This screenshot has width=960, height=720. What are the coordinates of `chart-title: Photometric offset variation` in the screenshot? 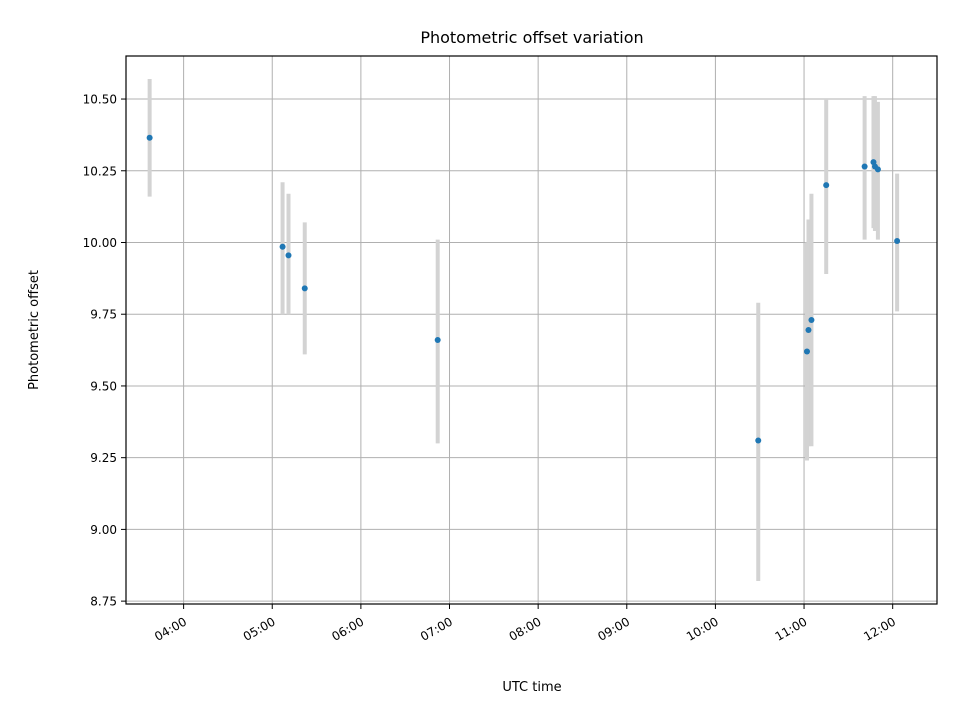 It's located at (531, 37).